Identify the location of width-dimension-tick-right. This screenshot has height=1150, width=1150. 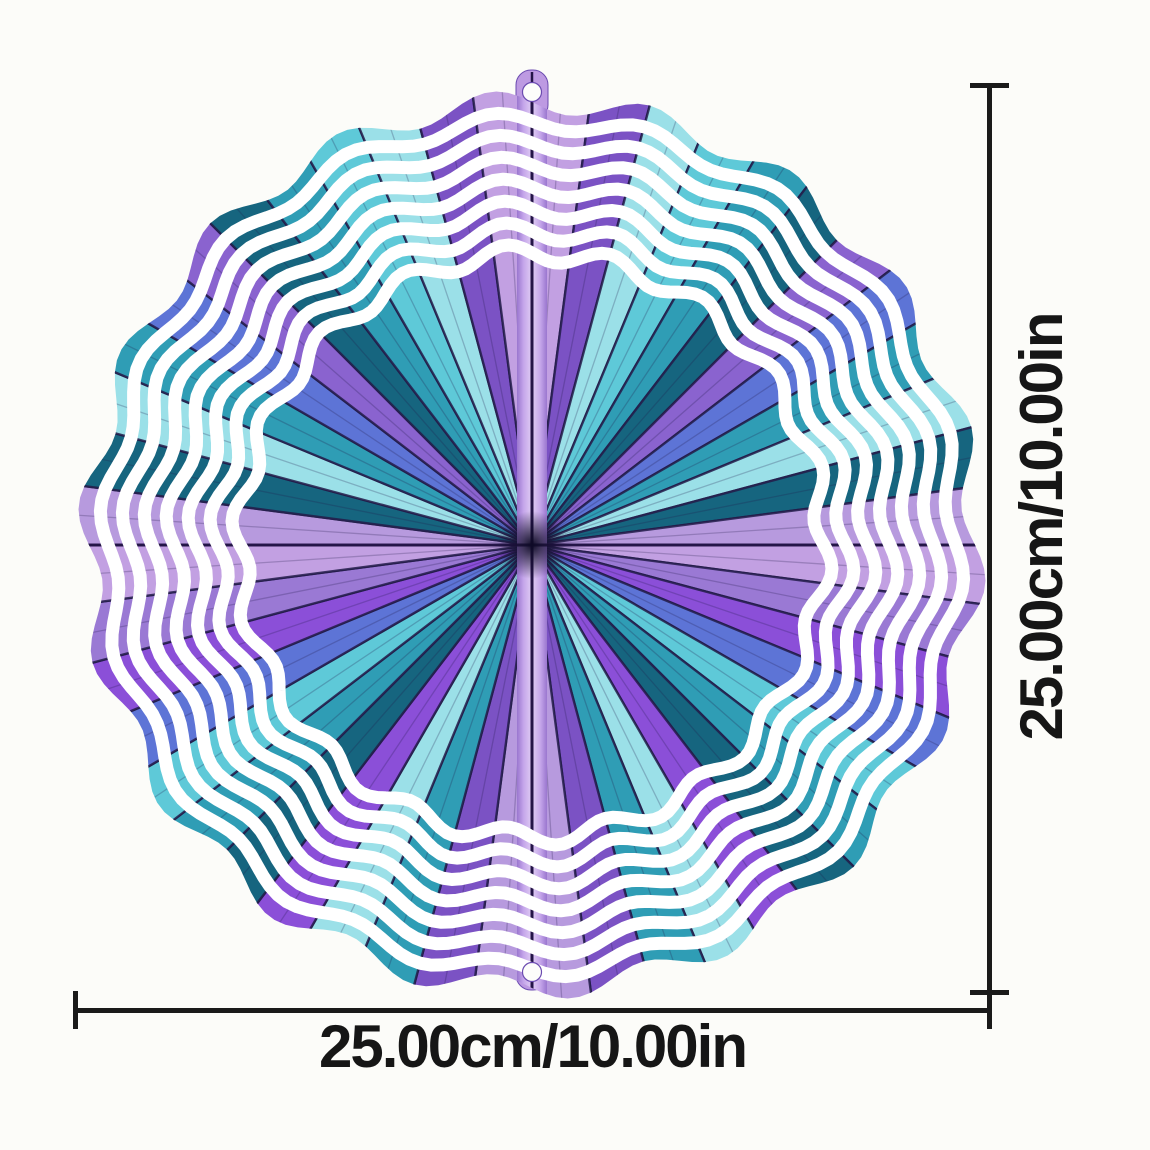
(989, 1010).